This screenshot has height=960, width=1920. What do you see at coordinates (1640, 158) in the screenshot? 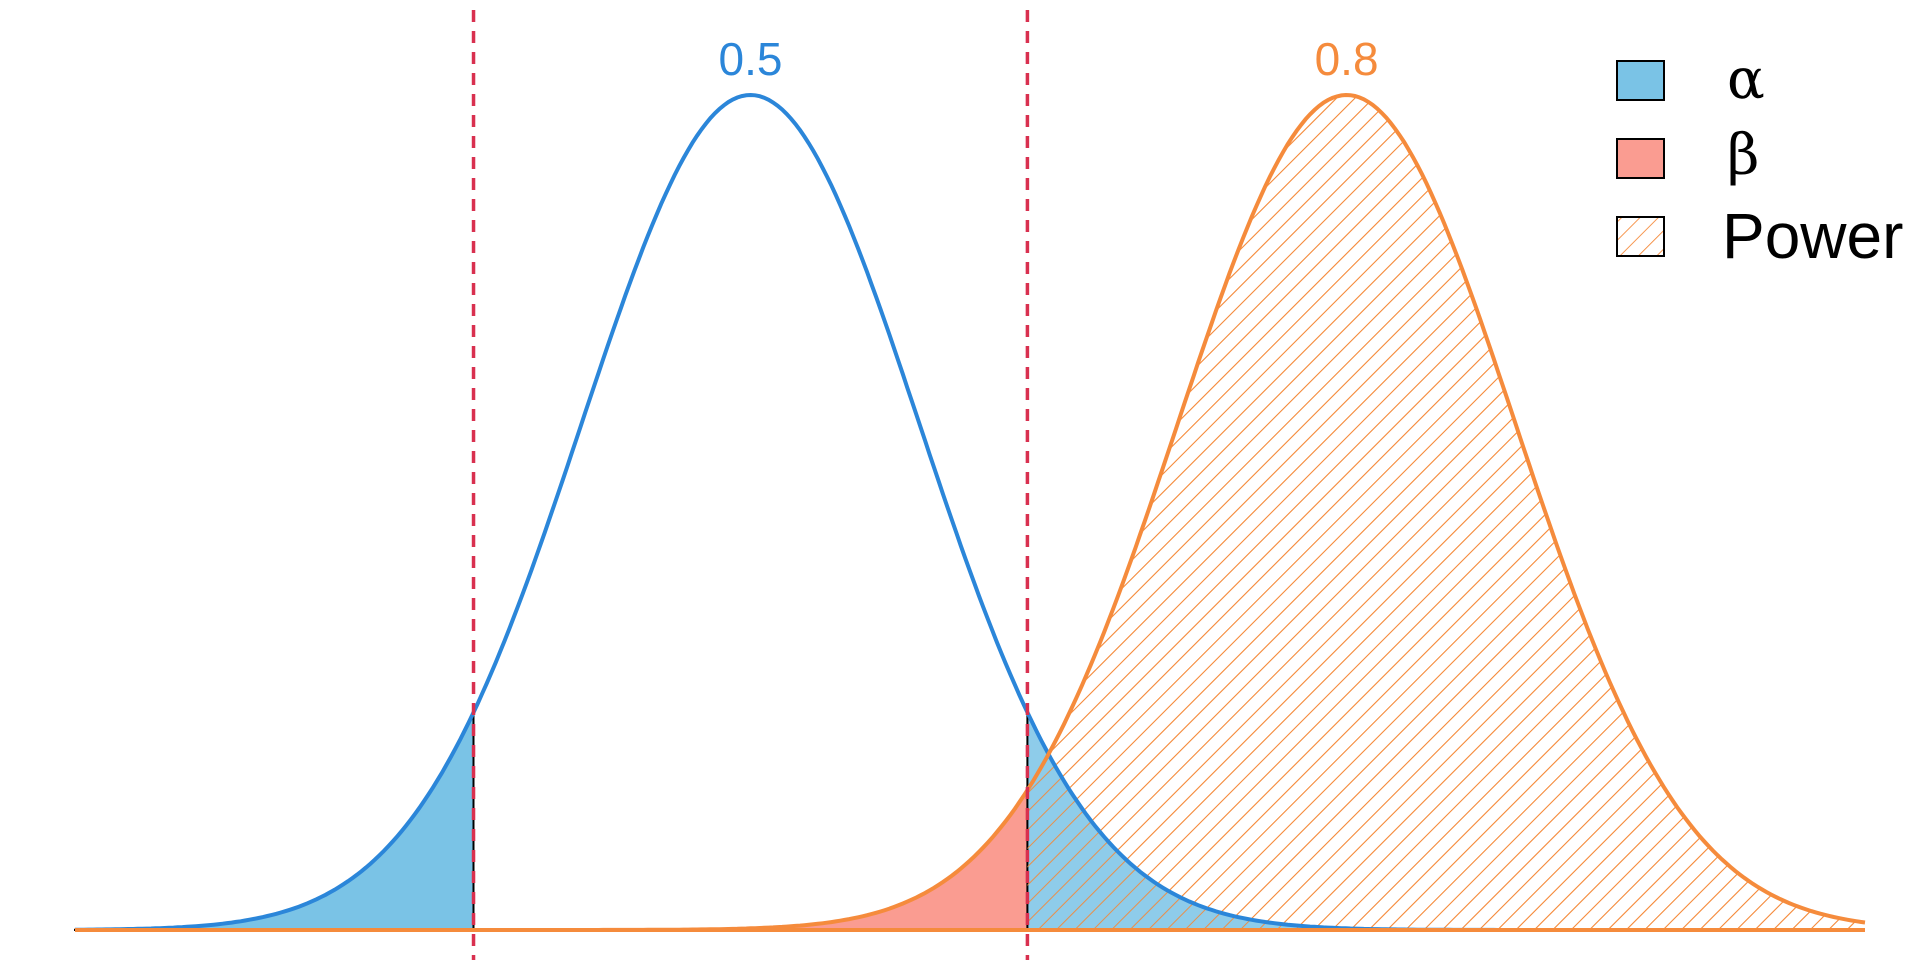
I see `legend-swatch-beta` at bounding box center [1640, 158].